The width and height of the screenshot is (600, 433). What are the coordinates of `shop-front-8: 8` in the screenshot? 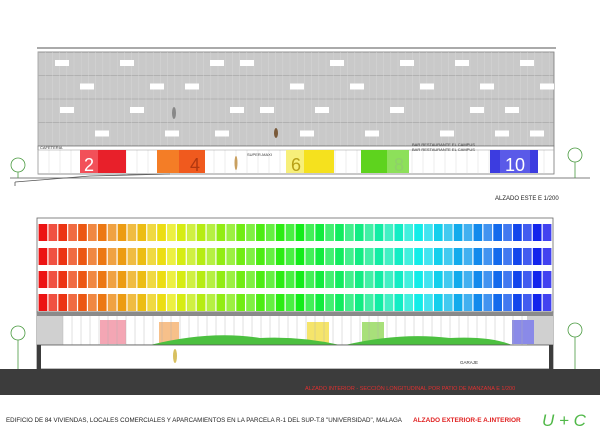 It's located at (385, 162).